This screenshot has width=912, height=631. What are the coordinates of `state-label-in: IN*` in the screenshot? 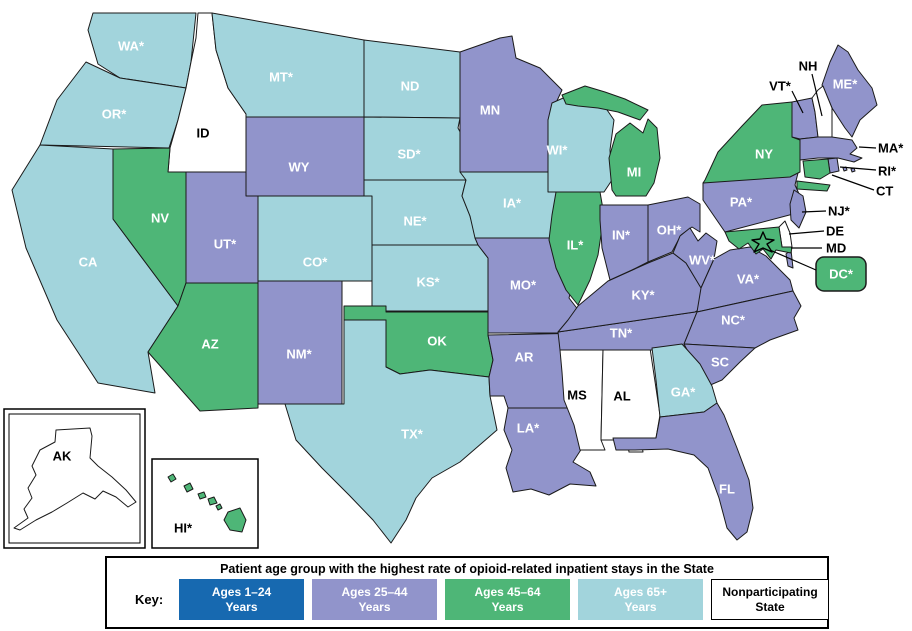 It's located at (621, 235).